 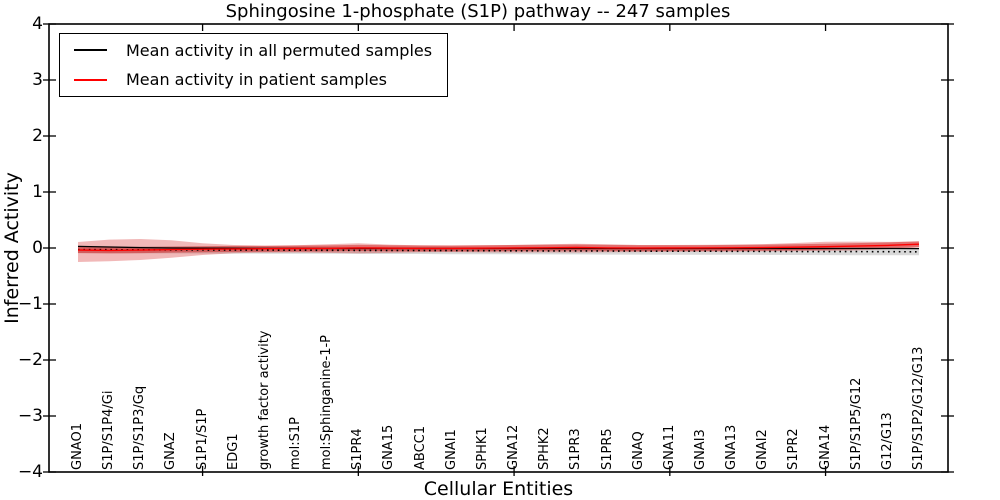 What do you see at coordinates (545, 448) in the screenshot?
I see `x-category-label: SPHK2` at bounding box center [545, 448].